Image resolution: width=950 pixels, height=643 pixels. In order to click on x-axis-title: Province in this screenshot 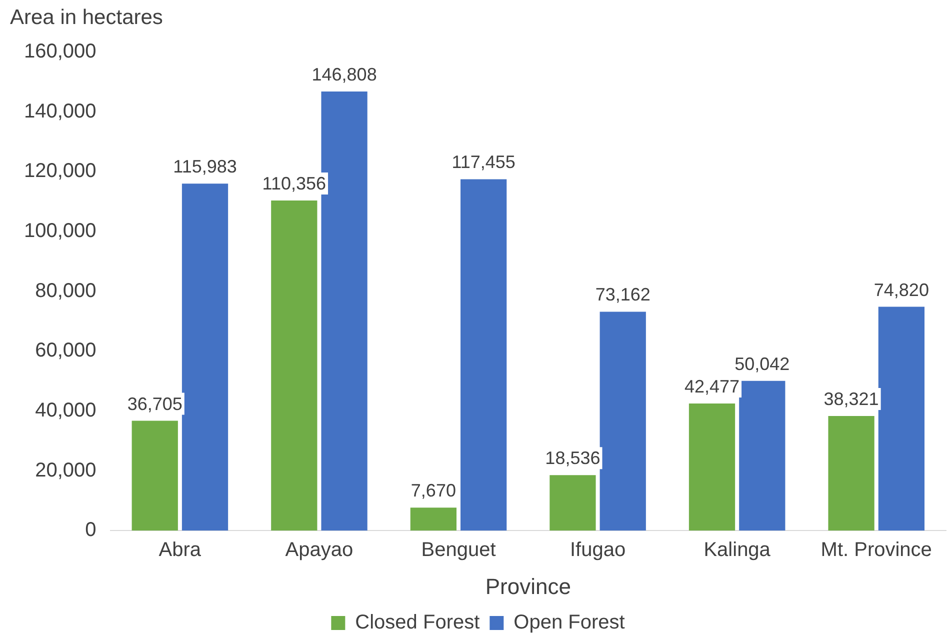, I will do `click(528, 586)`.